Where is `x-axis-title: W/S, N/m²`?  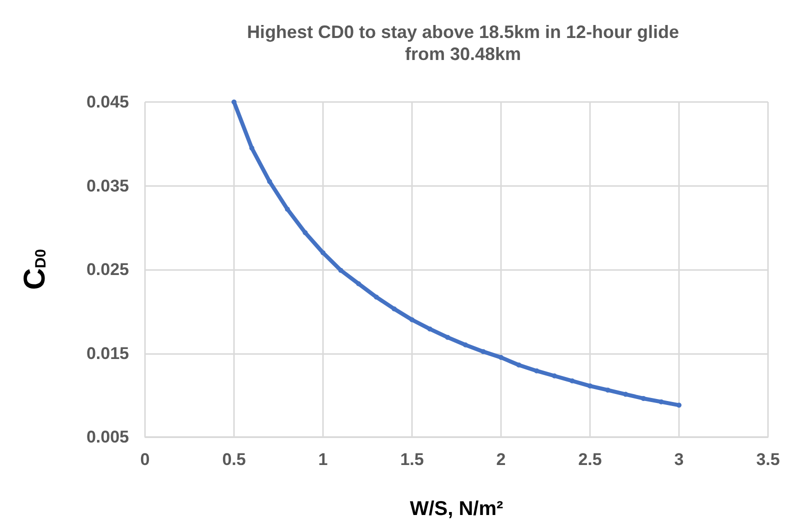
x-axis-title: W/S, N/m² is located at coordinates (457, 509).